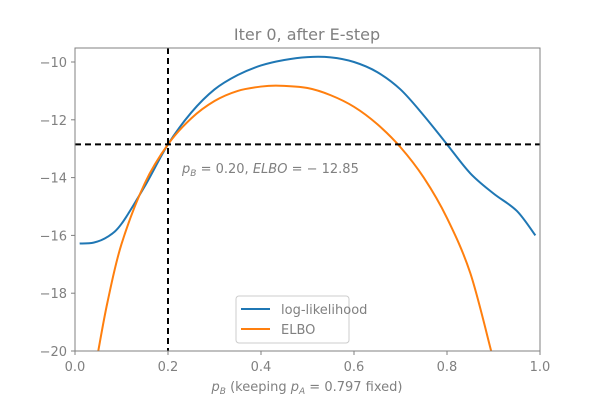 The height and width of the screenshot is (400, 600). I want to click on y-tick-label: −18, so click(53, 294).